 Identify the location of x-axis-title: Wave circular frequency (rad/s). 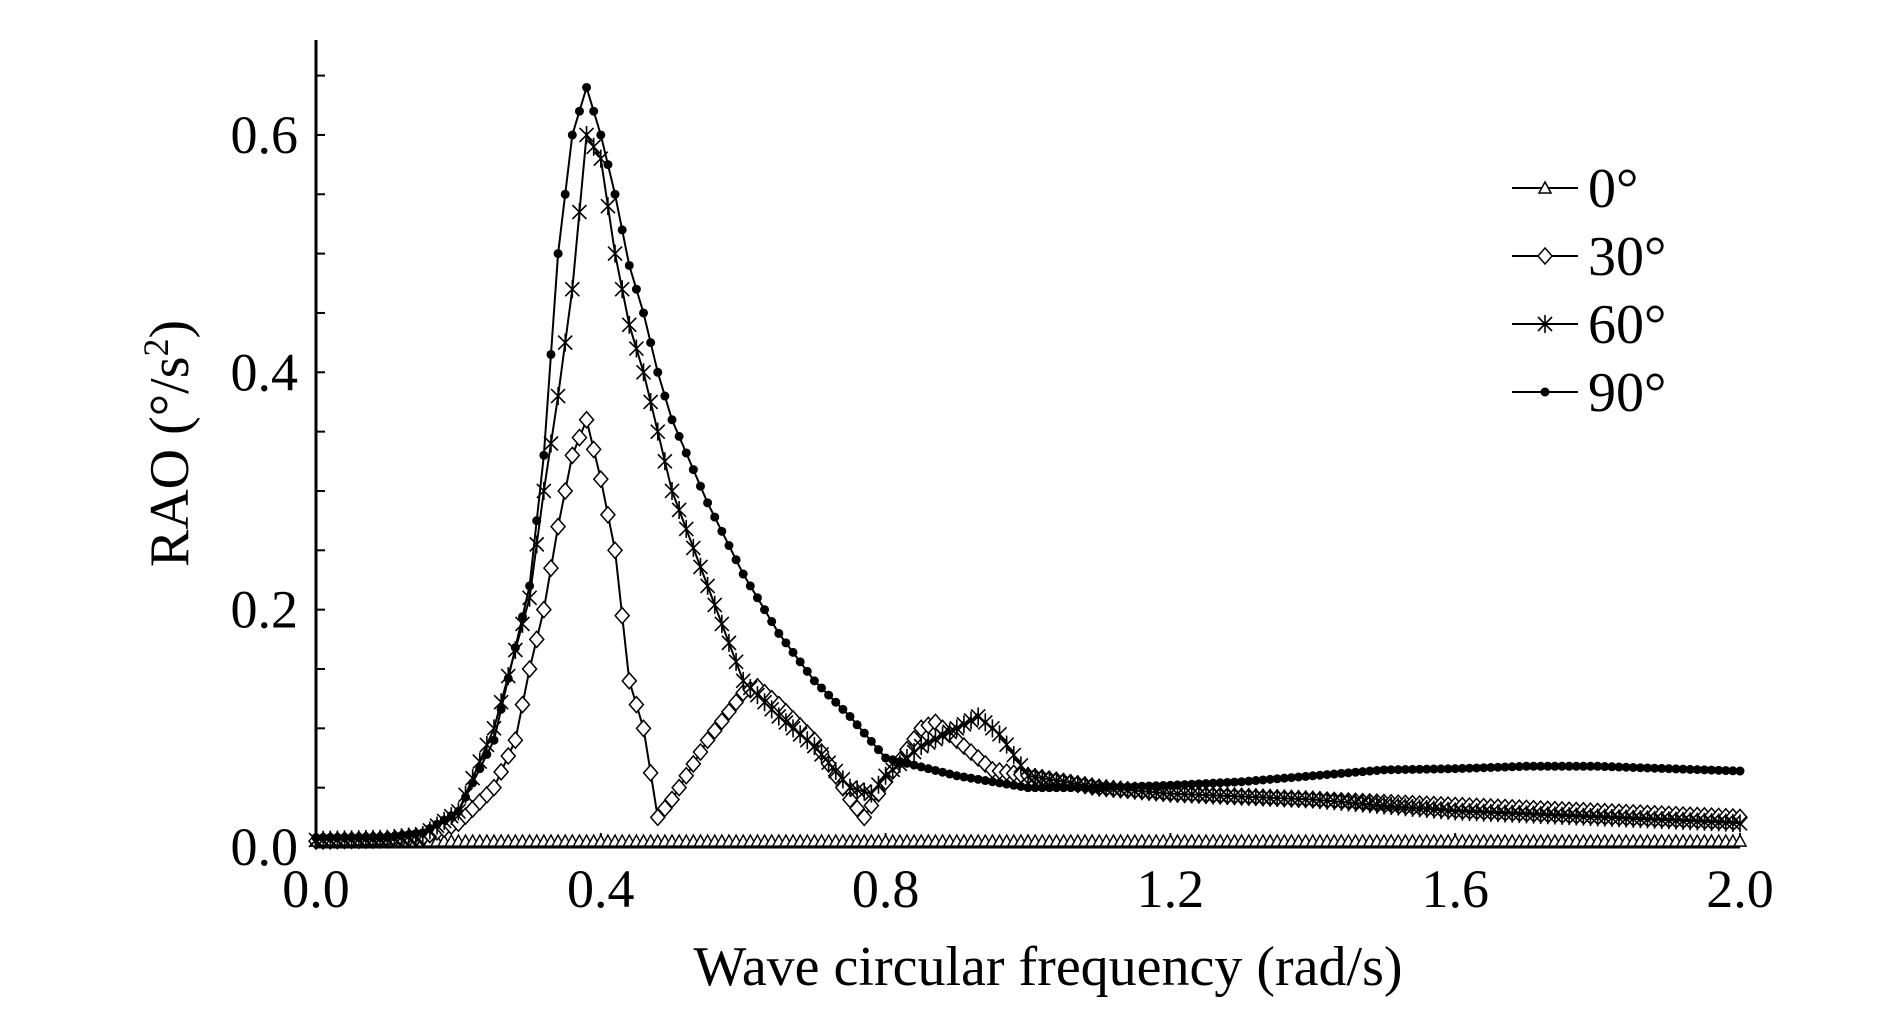
(1047, 967).